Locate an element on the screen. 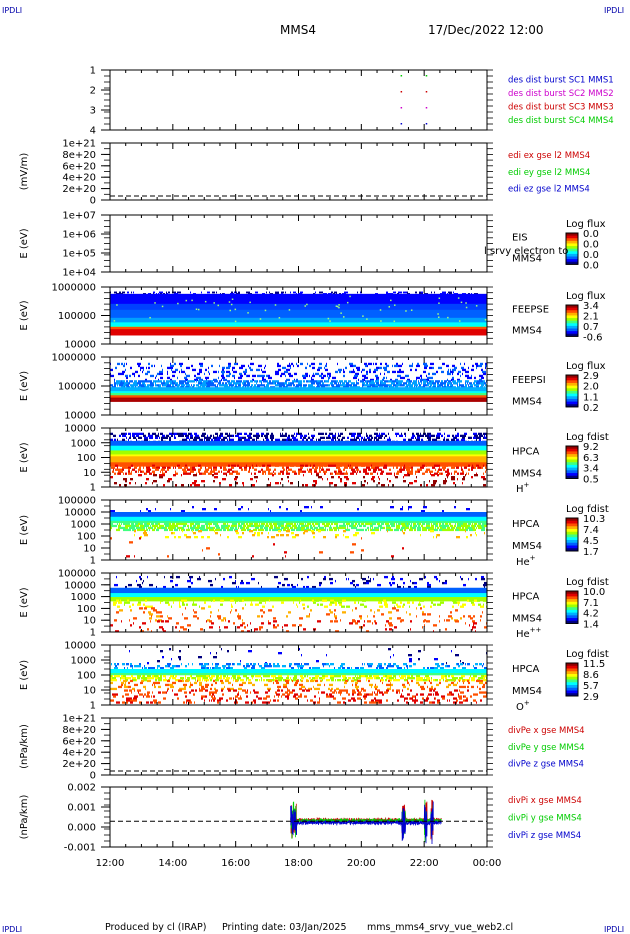  panel-11-legend-entry: divPi y gse MMS4 is located at coordinates (545, 819).